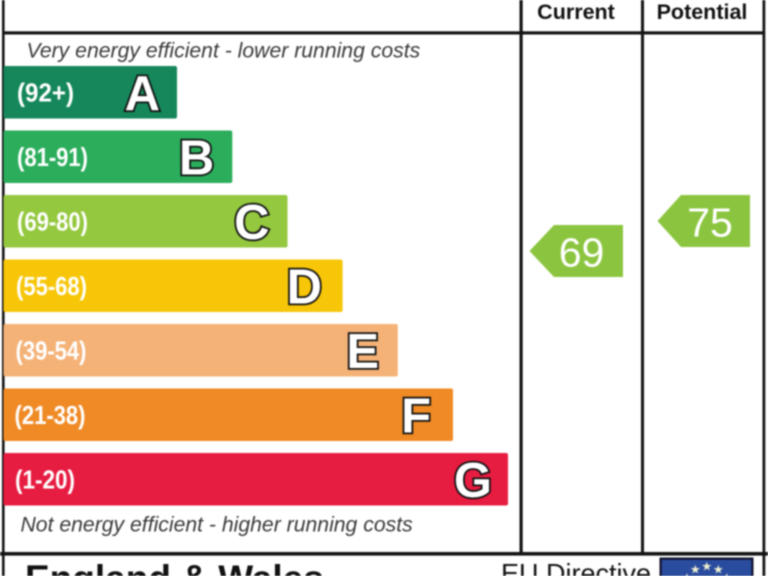 The image size is (768, 576). Describe the element at coordinates (51, 352) in the screenshot. I see `svg-text: (39-54)` at that location.